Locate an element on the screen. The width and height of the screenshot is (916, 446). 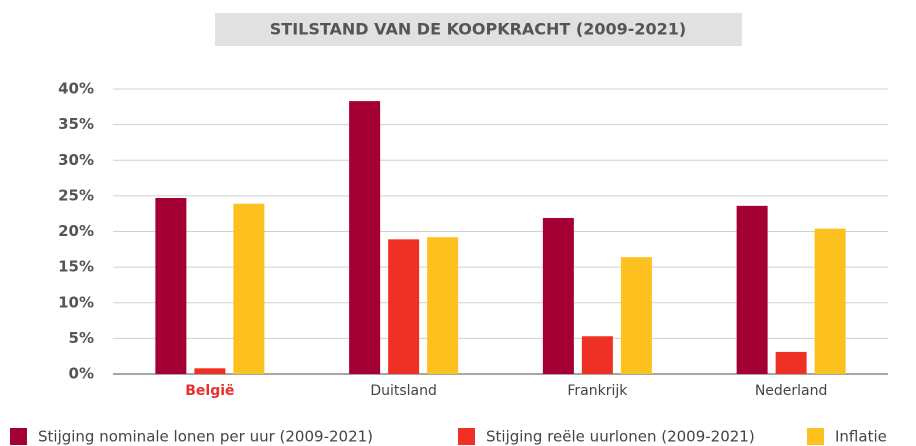
chart-title: STILSTAND VAN DE KOOPKRACHT (2009-2021) is located at coordinates (478, 29).